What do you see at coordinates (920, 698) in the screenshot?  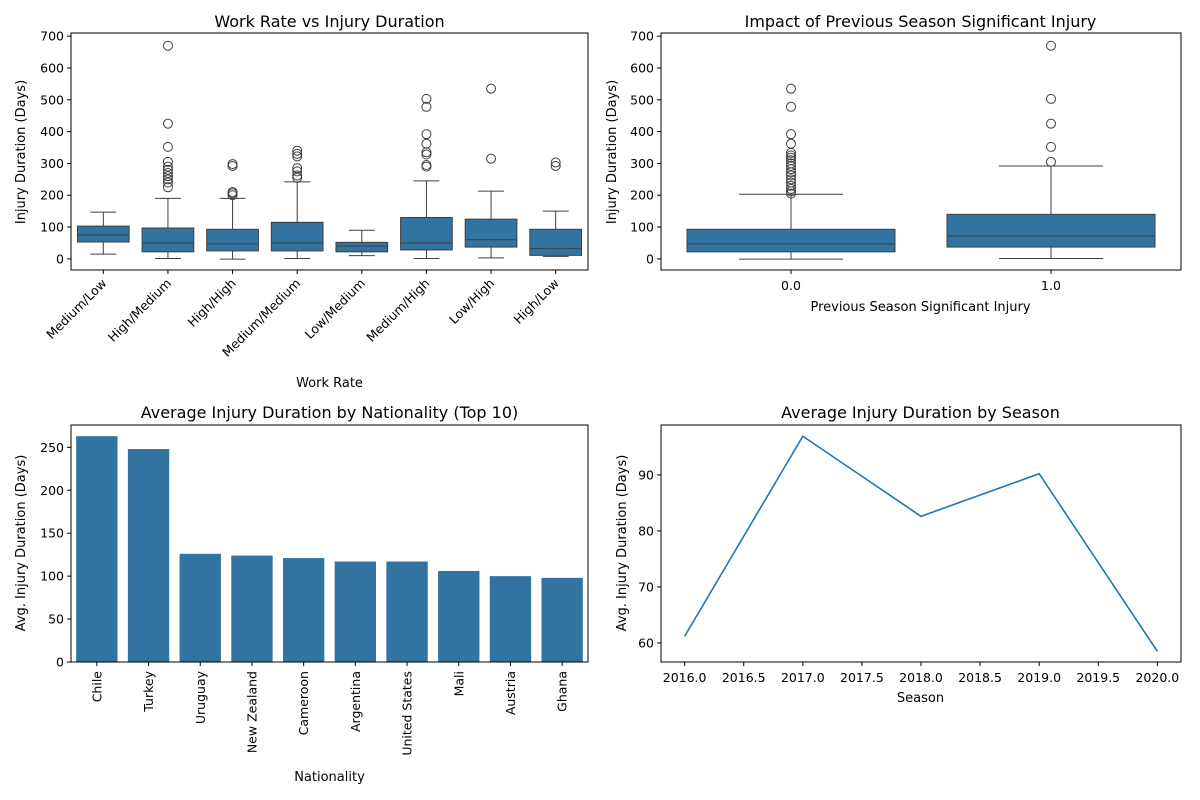 I see `x-axis-label: Season` at bounding box center [920, 698].